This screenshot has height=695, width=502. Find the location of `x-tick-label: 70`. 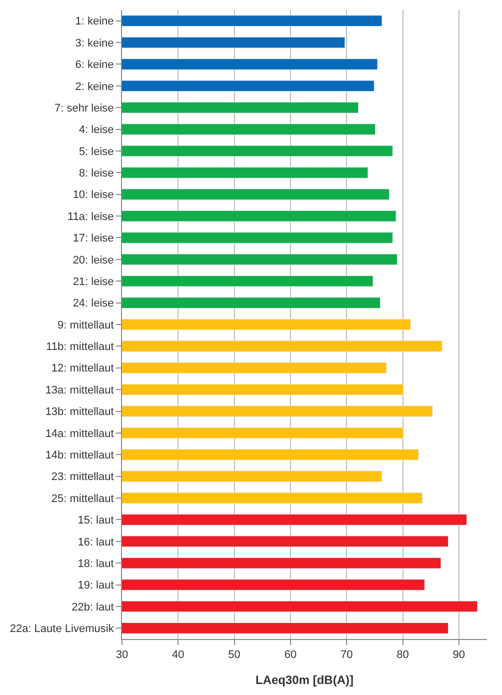

x-tick-label: 70 is located at coordinates (346, 655).